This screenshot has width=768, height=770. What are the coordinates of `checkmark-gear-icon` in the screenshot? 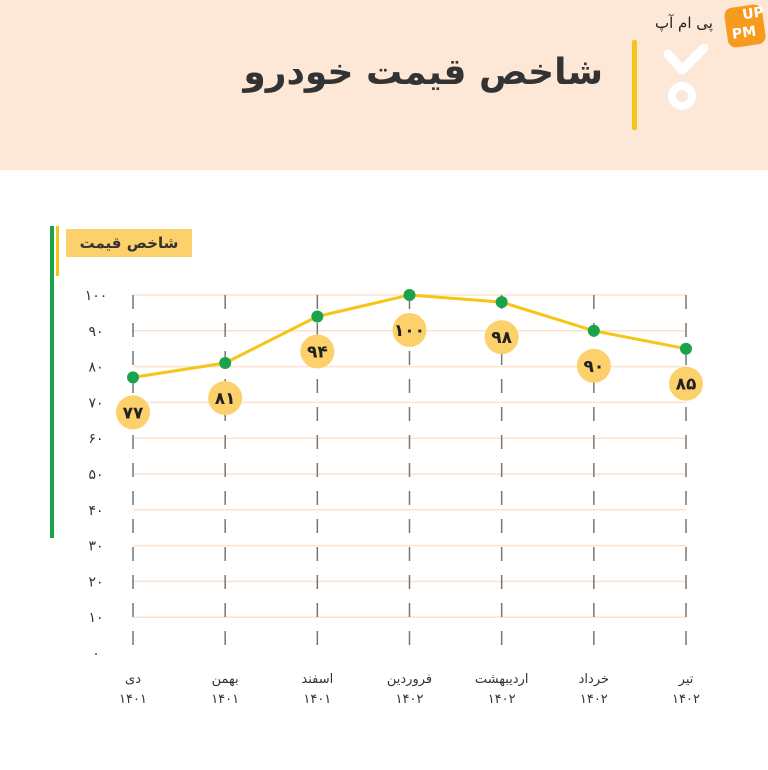 It's located at (686, 77).